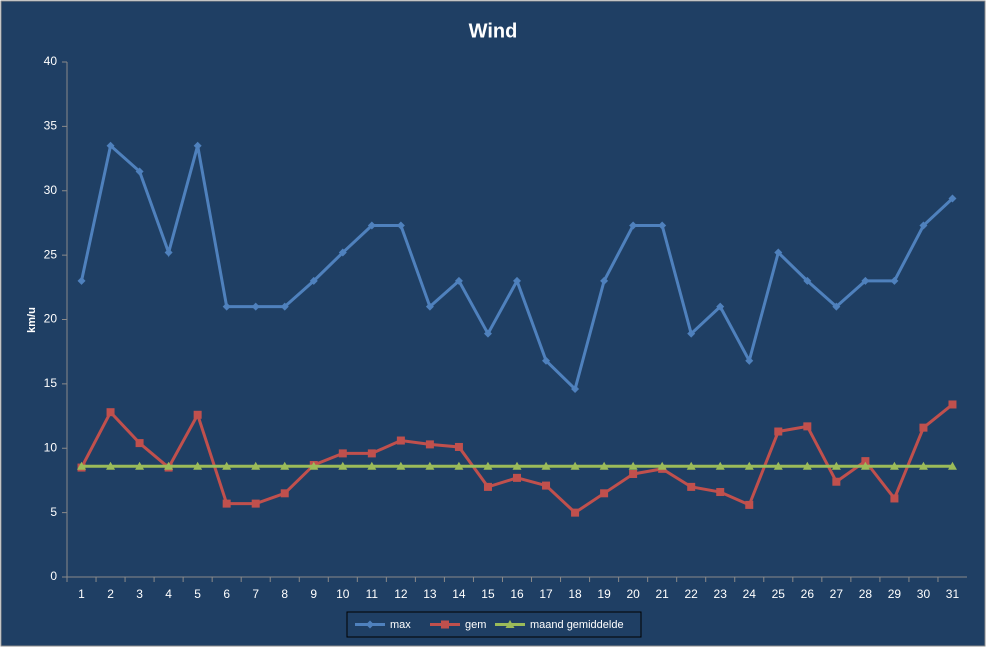 The width and height of the screenshot is (987, 648). I want to click on legend-label: maand gemiddelde, so click(577, 625).